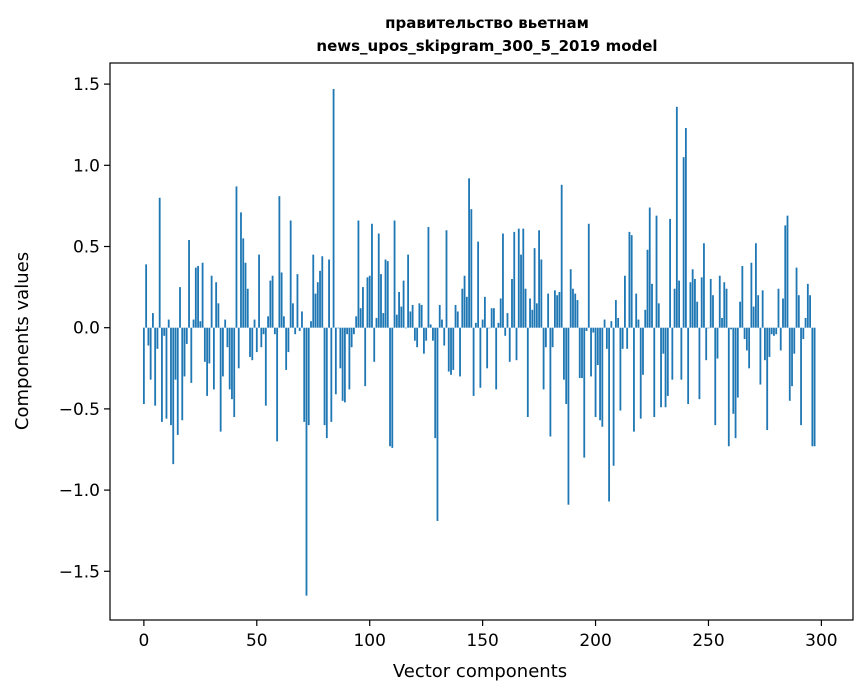 This screenshot has width=867, height=696. Describe the element at coordinates (86, 85) in the screenshot. I see `y-tick-label: 1.5` at that location.